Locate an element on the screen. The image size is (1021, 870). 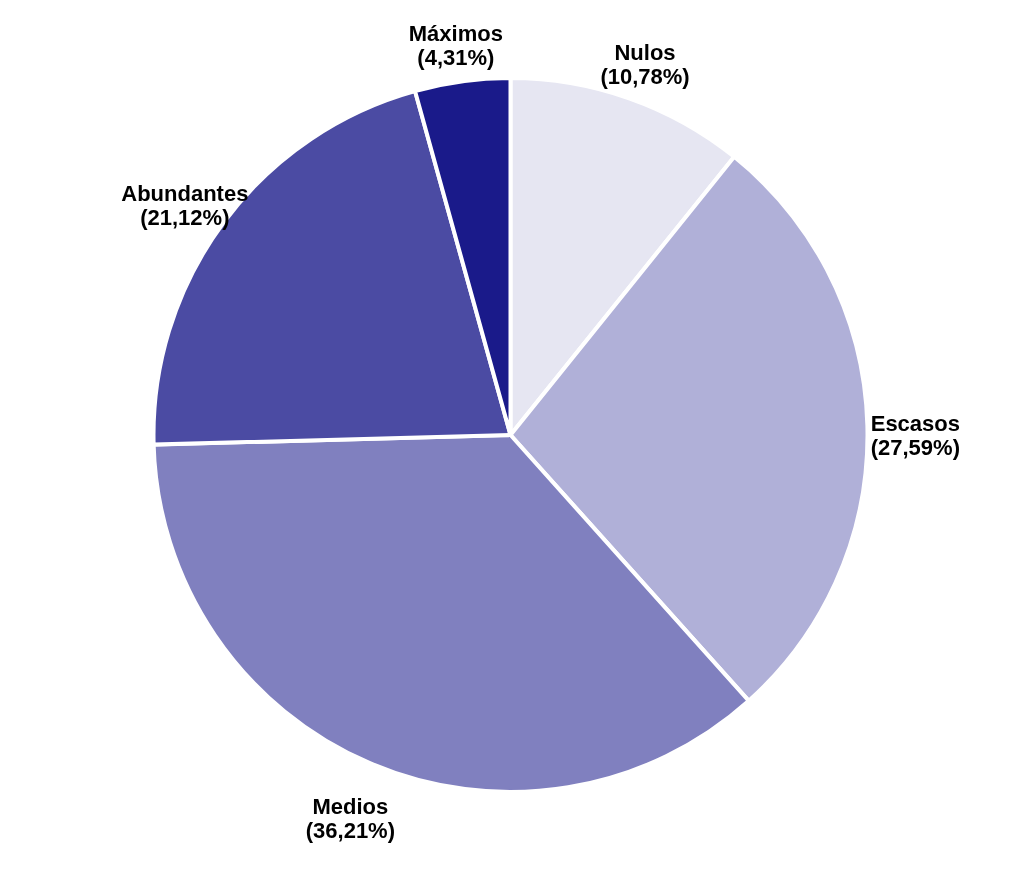
data-label: (36,21%) is located at coordinates (350, 830).